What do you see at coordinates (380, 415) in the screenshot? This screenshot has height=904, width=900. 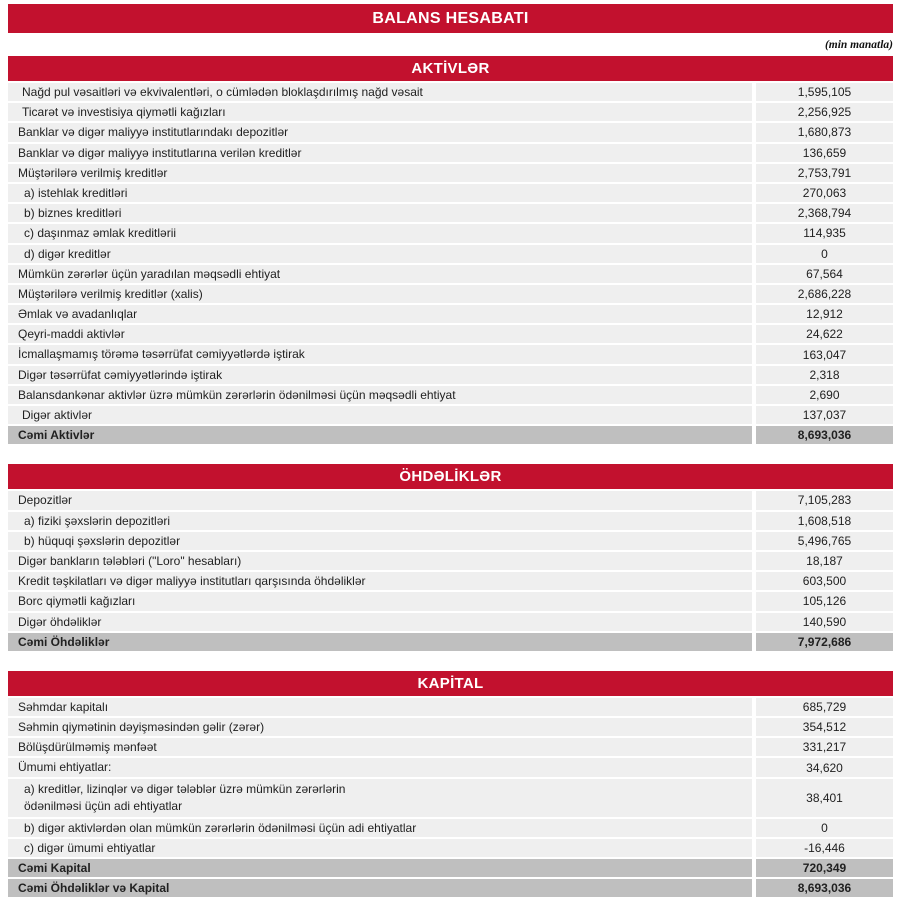 I see `row-label: Digər aktivlər` at bounding box center [380, 415].